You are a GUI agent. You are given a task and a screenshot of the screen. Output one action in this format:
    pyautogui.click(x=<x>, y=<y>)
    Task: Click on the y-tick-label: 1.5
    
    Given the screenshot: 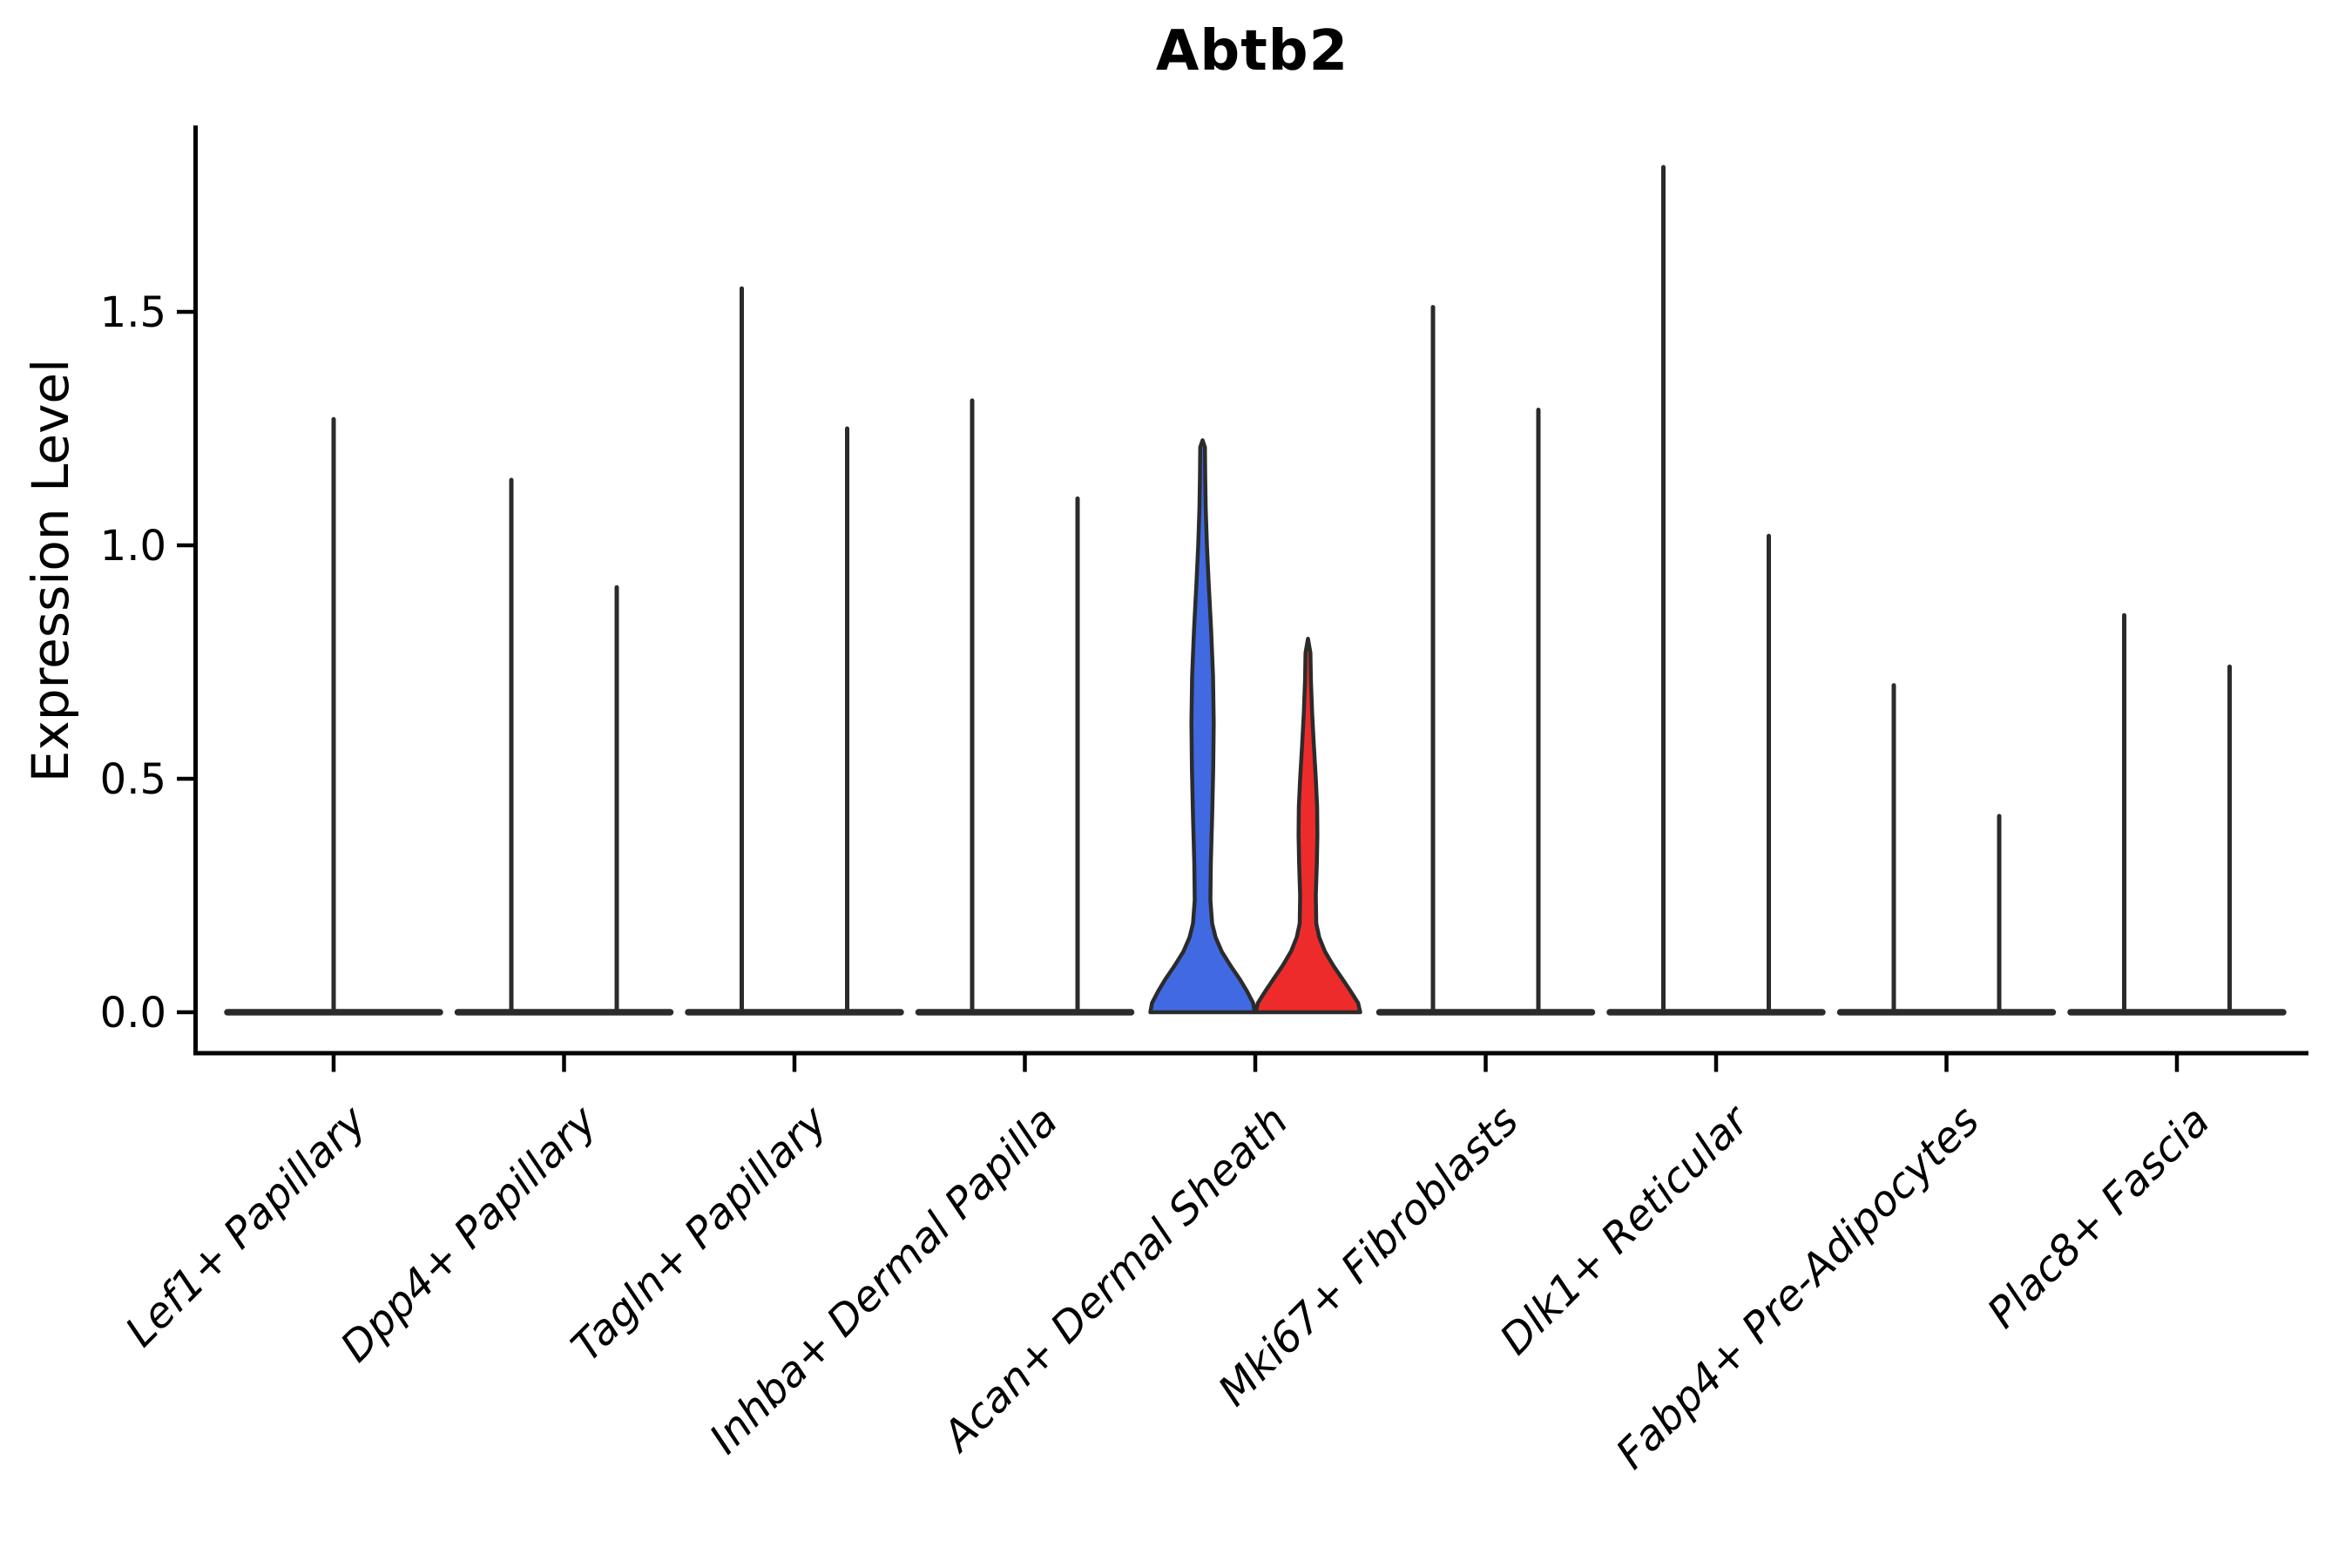 What is the action you would take?
    pyautogui.click(x=133, y=312)
    